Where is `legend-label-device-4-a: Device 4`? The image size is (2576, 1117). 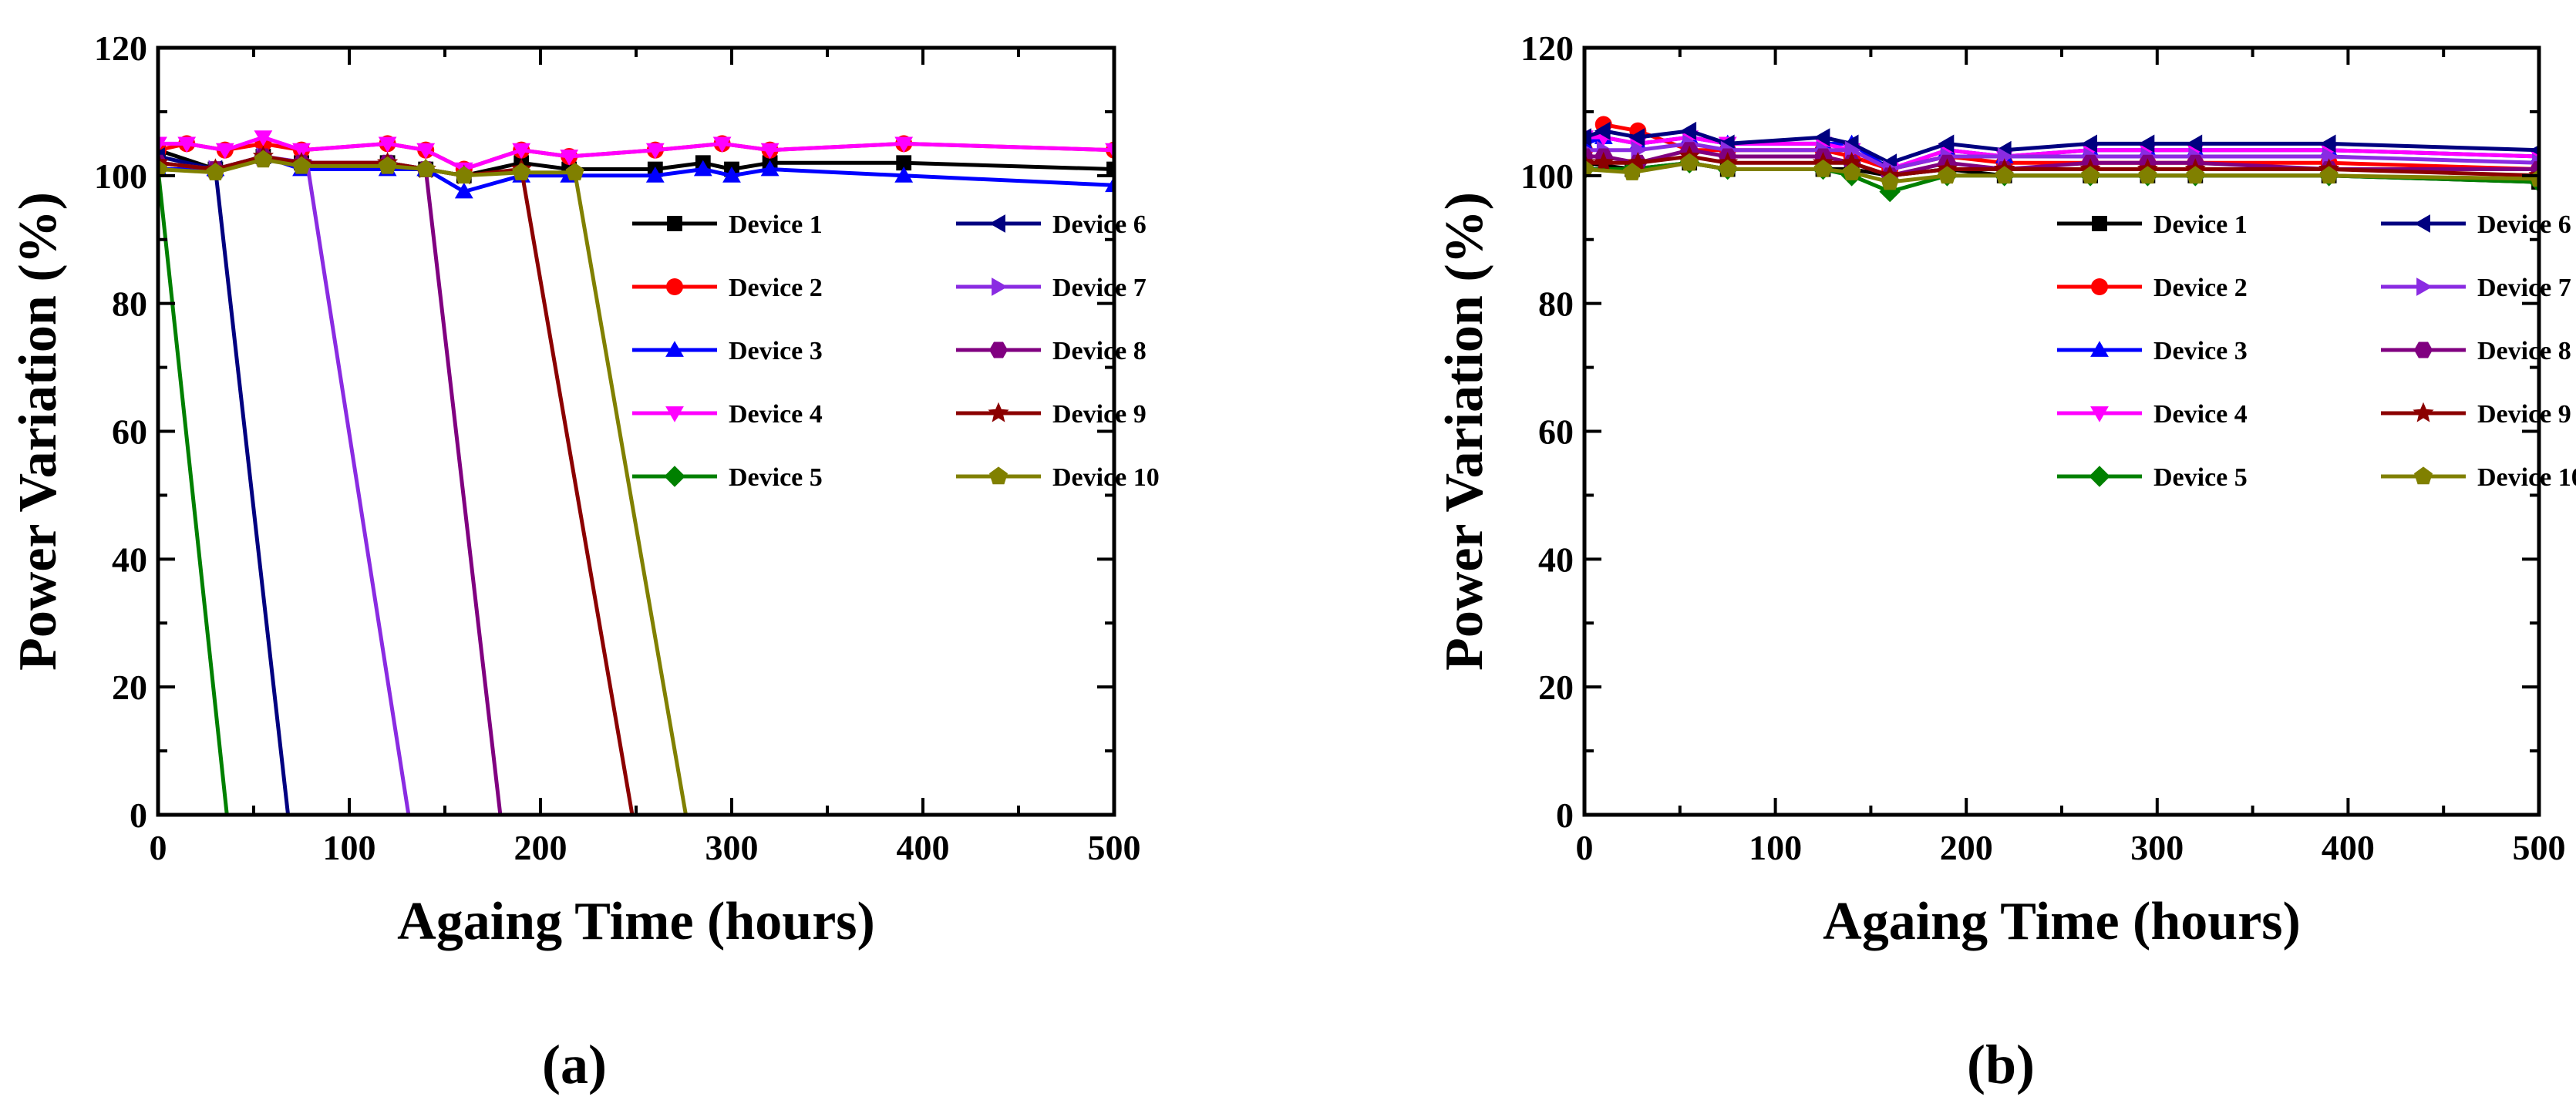
legend-label-device-4-a: Device 4 is located at coordinates (776, 414).